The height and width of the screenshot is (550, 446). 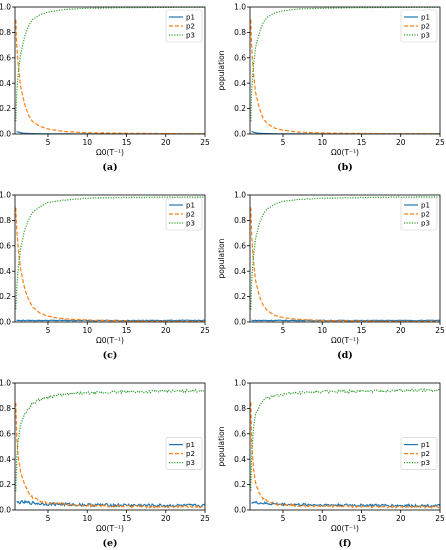 I want to click on panel-caption: (f), so click(x=344, y=543).